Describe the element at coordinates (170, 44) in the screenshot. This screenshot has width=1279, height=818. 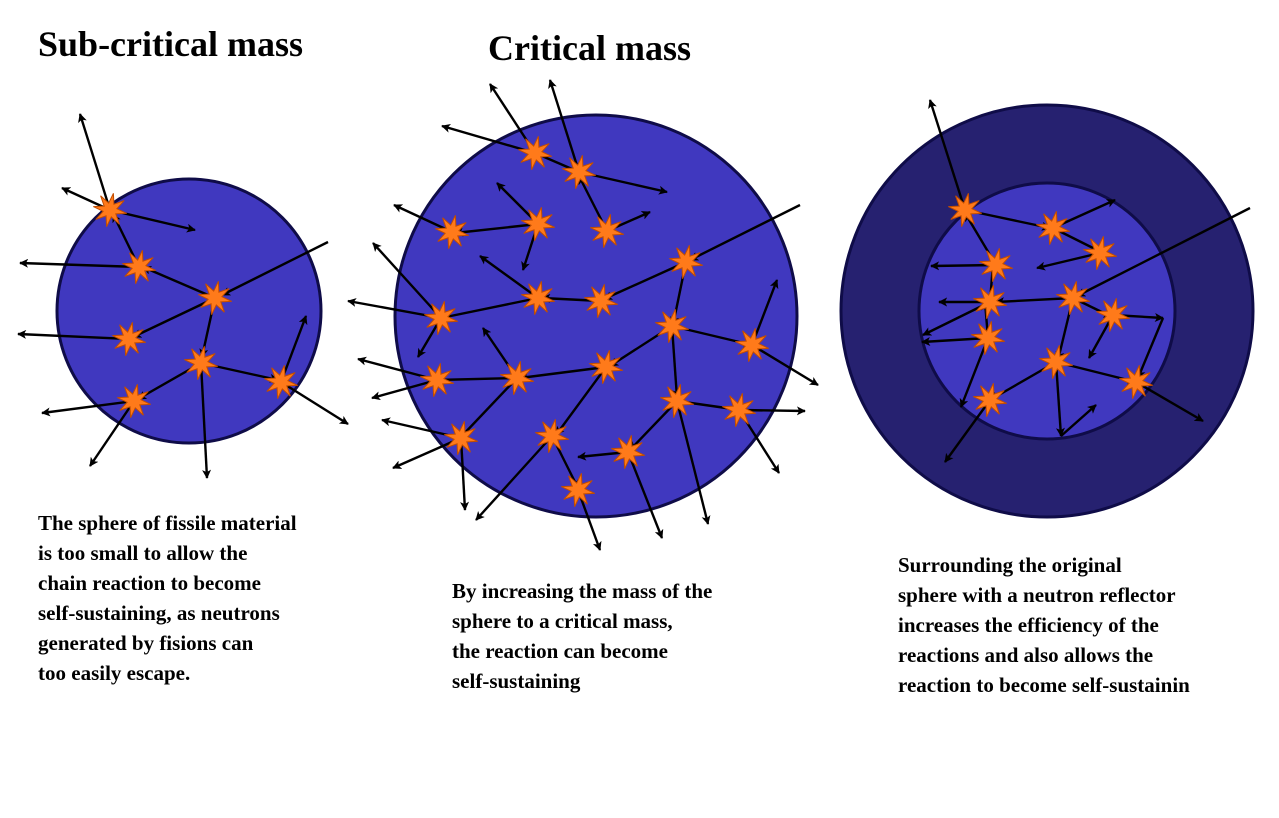
I see `subcritical-title: Sub-critical mass` at that location.